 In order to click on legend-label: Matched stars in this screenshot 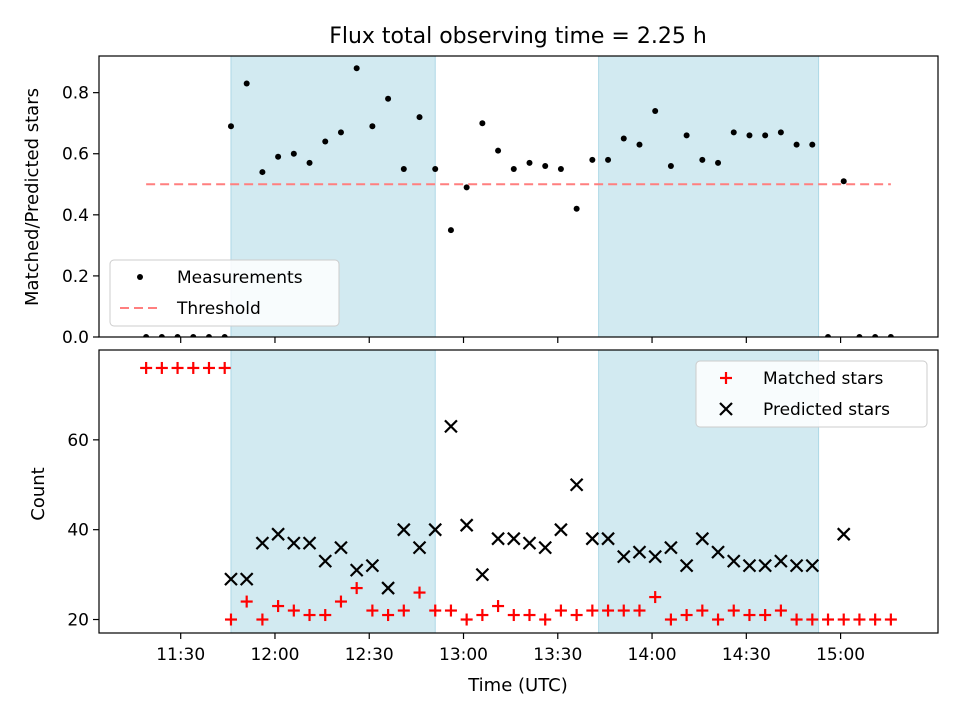, I will do `click(823, 379)`.